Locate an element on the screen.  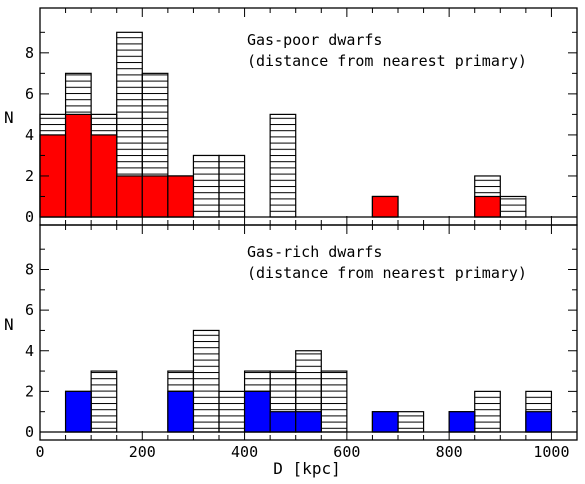
bottom-filled-histogram is located at coordinates (308, 411).